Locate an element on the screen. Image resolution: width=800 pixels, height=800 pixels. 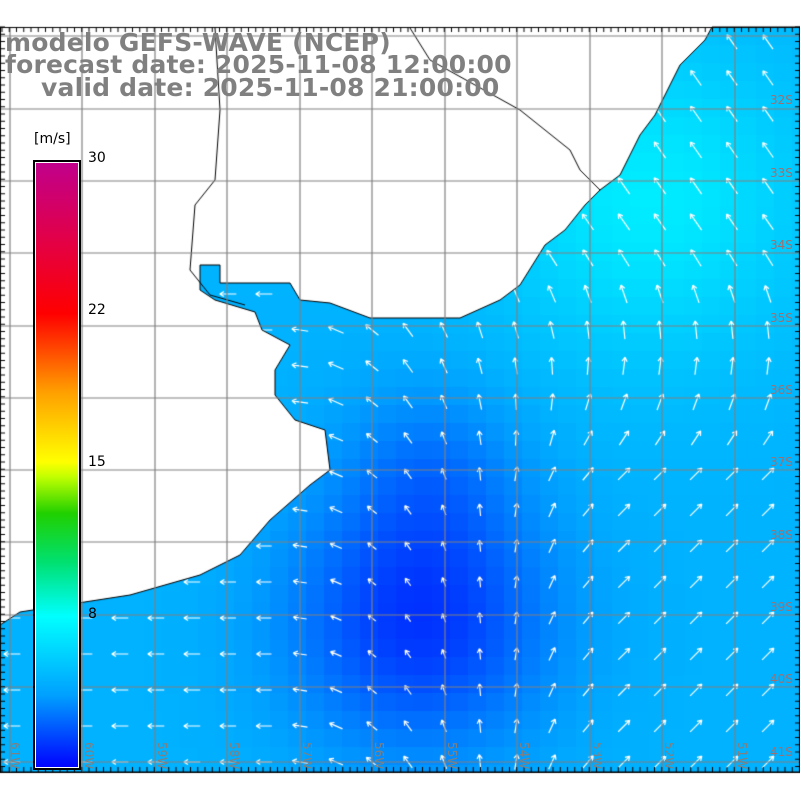
longitude-label: 61W is located at coordinates (15, 756).